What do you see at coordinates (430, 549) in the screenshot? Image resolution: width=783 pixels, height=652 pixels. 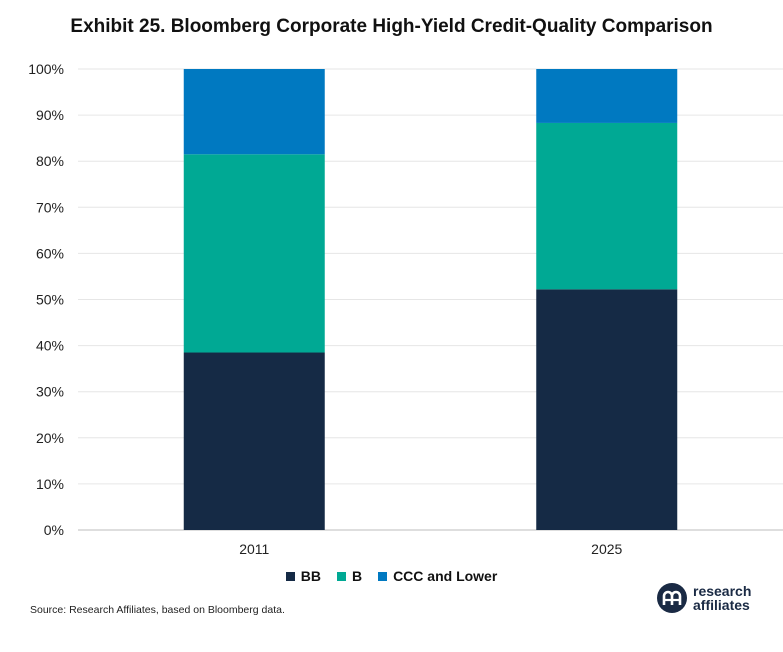 I see `x-axis-ticks: 2011 2025` at bounding box center [430, 549].